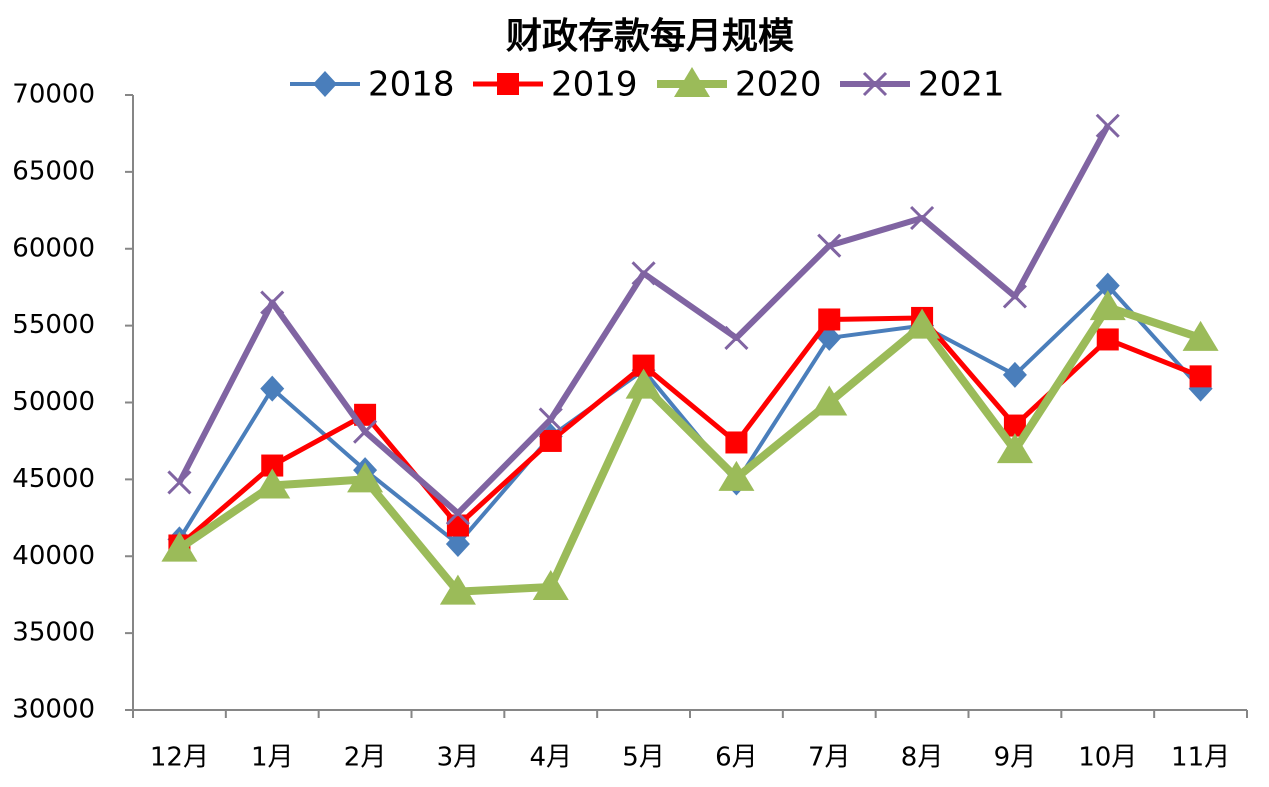 The height and width of the screenshot is (787, 1269). What do you see at coordinates (53, 710) in the screenshot?
I see `y-tick-label: 30000` at bounding box center [53, 710].